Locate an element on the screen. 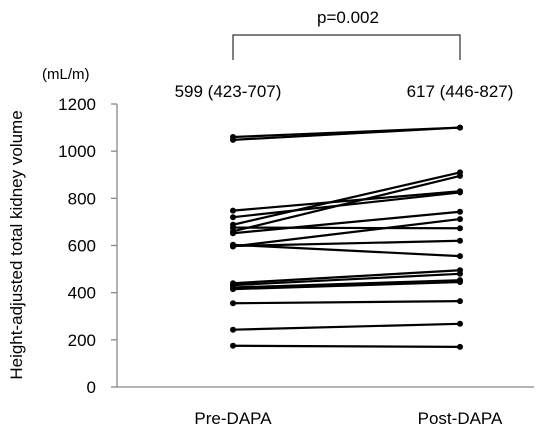  y-tick-label: 0 is located at coordinates (91, 387).